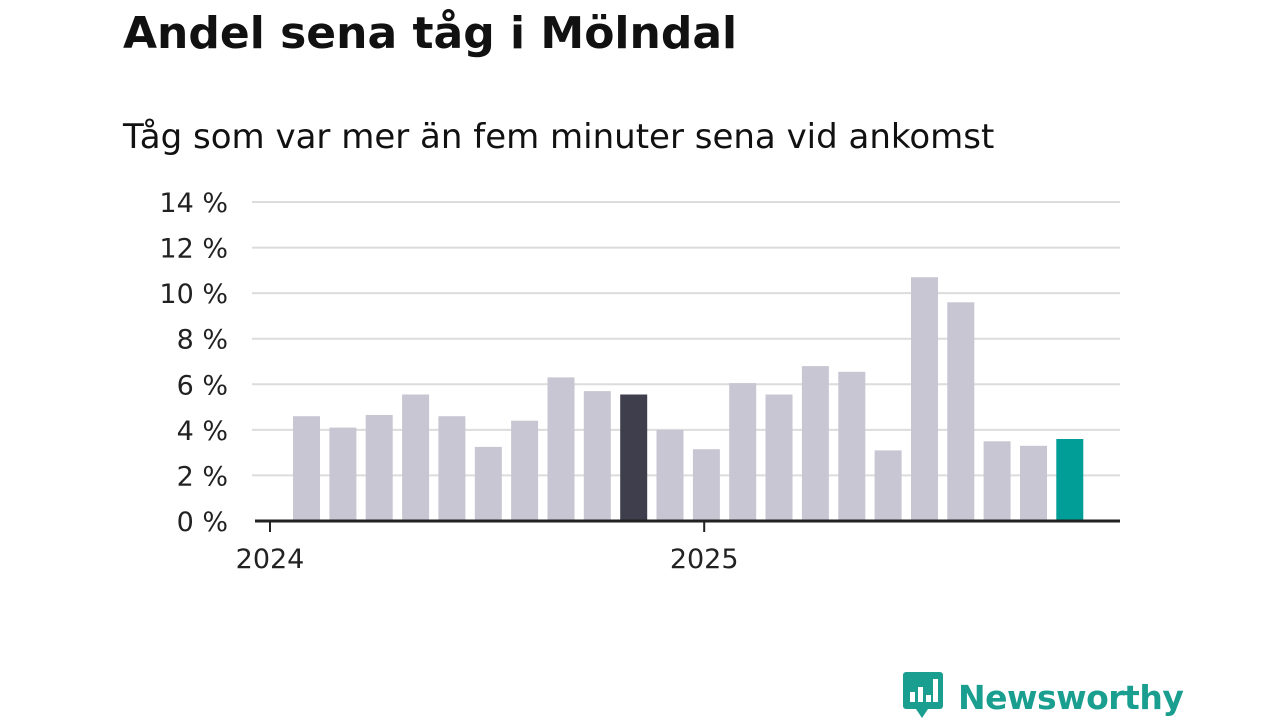 The height and width of the screenshot is (724, 1280). Describe the element at coordinates (687, 525) in the screenshot. I see `x-axis` at that location.